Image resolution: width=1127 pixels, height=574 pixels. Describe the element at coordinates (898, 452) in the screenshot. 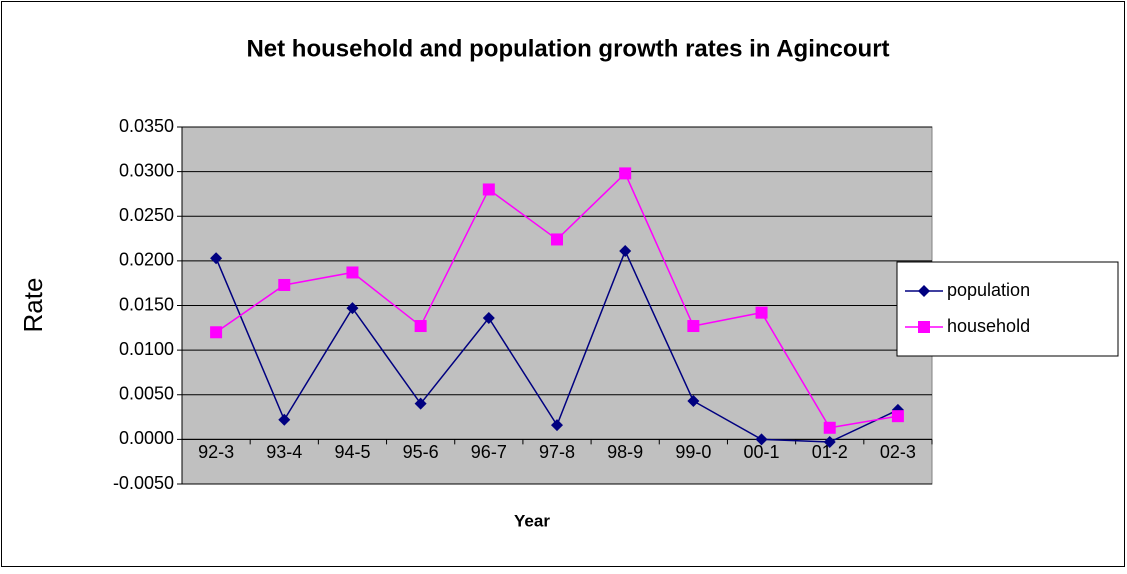

I see `x-tick-label: 02-3` at that location.